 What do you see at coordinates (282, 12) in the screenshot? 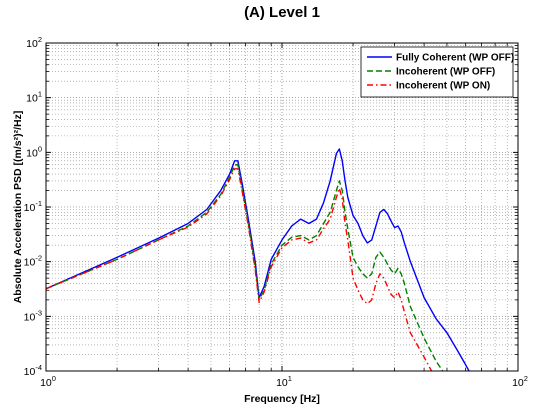
I see `chart-title: (A) Level 1` at bounding box center [282, 12].